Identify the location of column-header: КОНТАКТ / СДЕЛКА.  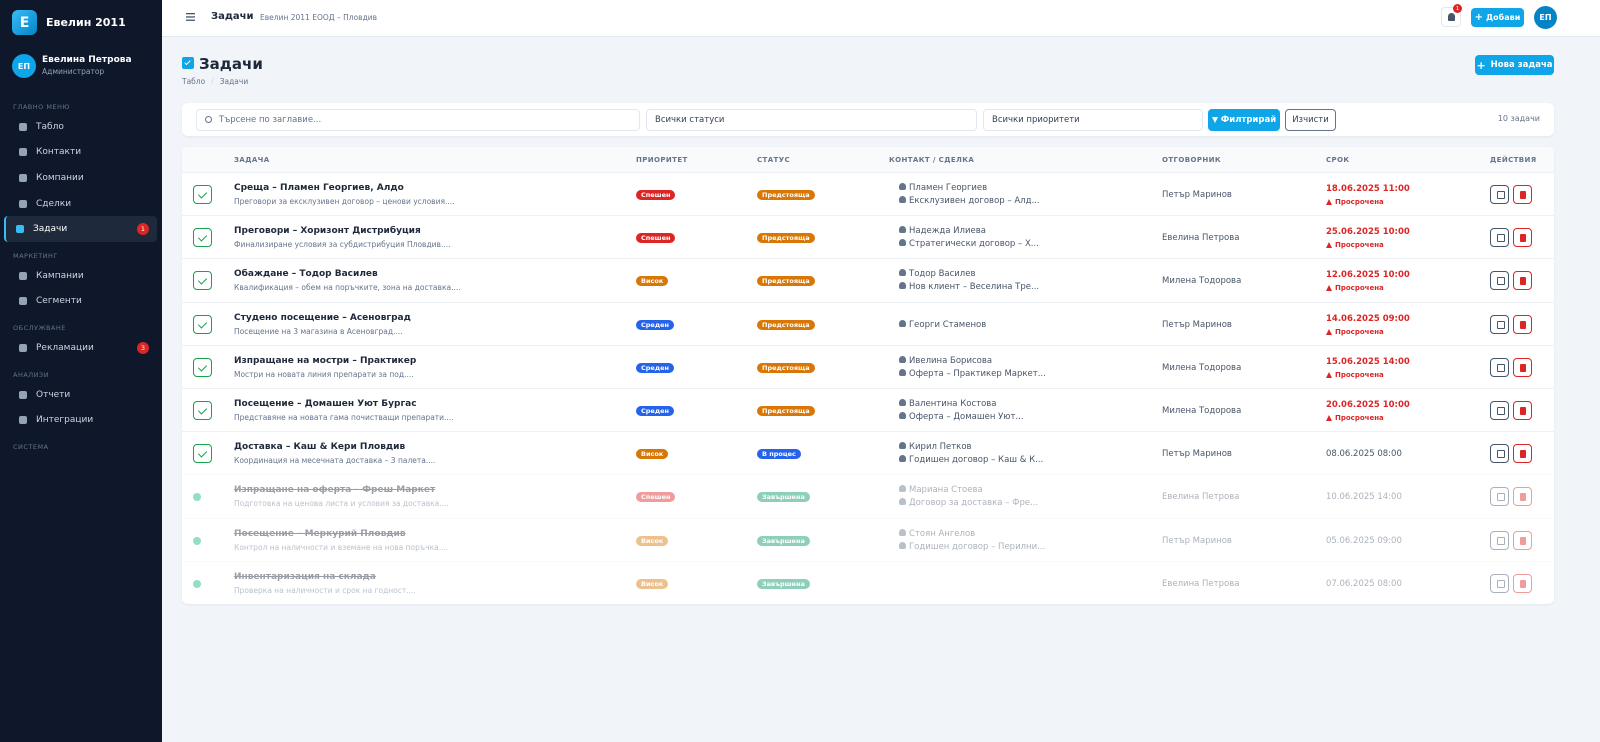
(932, 160).